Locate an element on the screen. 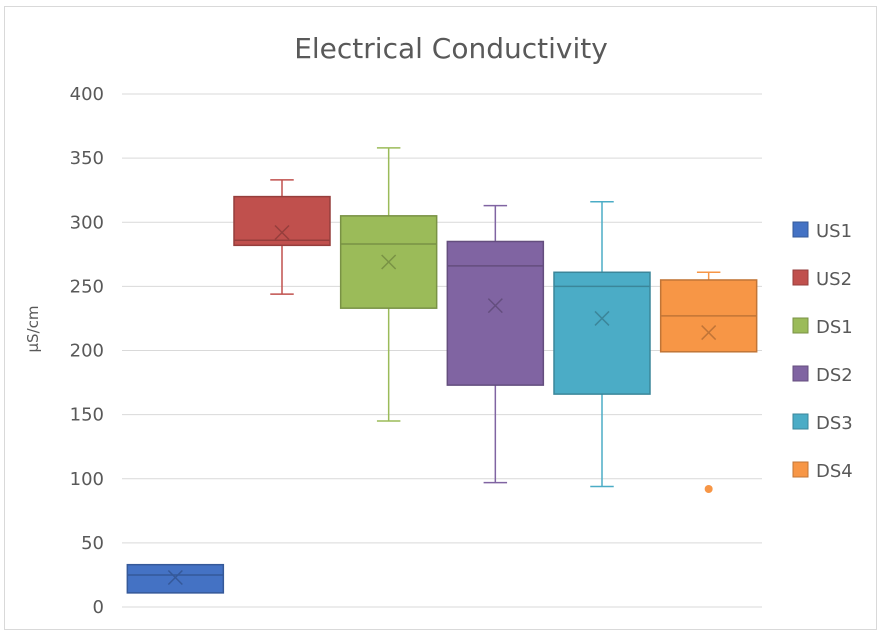 The width and height of the screenshot is (881, 632). y-tick-label: 200 is located at coordinates (87, 351).